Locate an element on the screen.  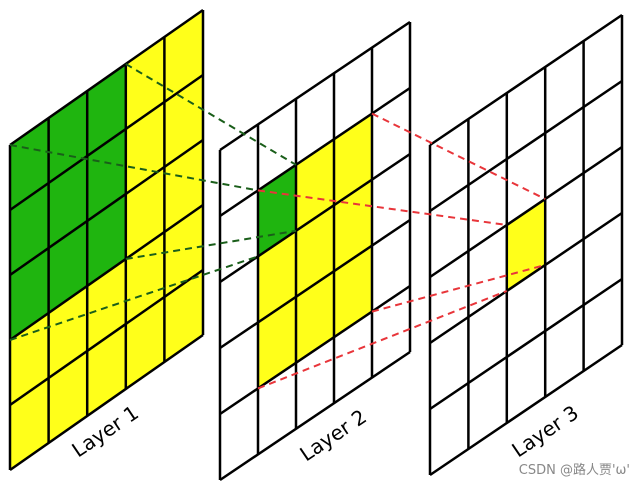
watermark: CSDN @路人贾'ω' is located at coordinates (574, 470).